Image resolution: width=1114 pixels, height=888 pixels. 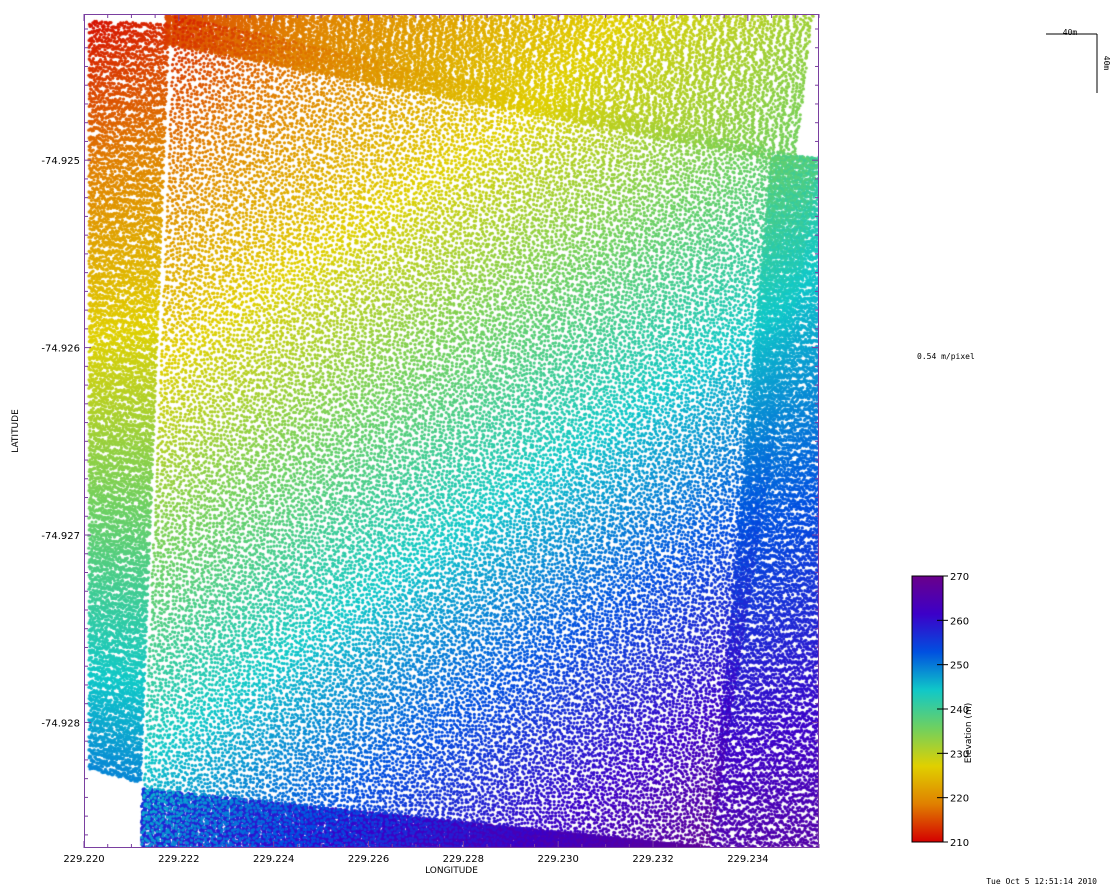 What do you see at coordinates (60, 349) in the screenshot?
I see `y-tick-label: -74.926` at bounding box center [60, 349].